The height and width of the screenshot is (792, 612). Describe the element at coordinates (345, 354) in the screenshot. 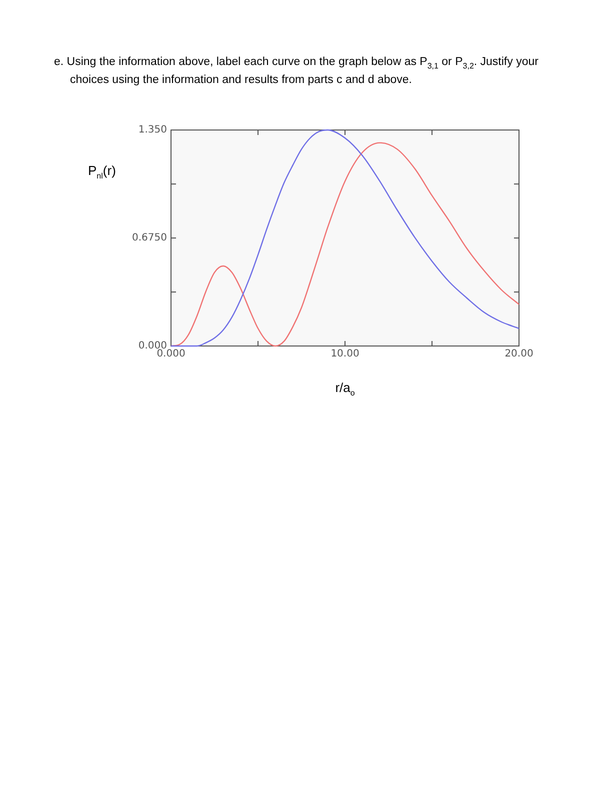

I see `x-tick-label: 10.00` at that location.